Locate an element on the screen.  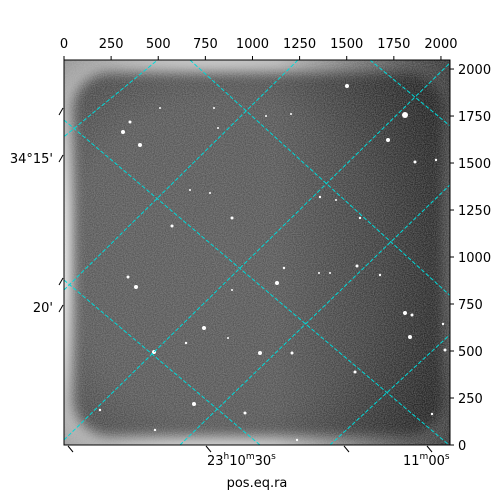
right-tick-label: 1750 is located at coordinates (474, 117).